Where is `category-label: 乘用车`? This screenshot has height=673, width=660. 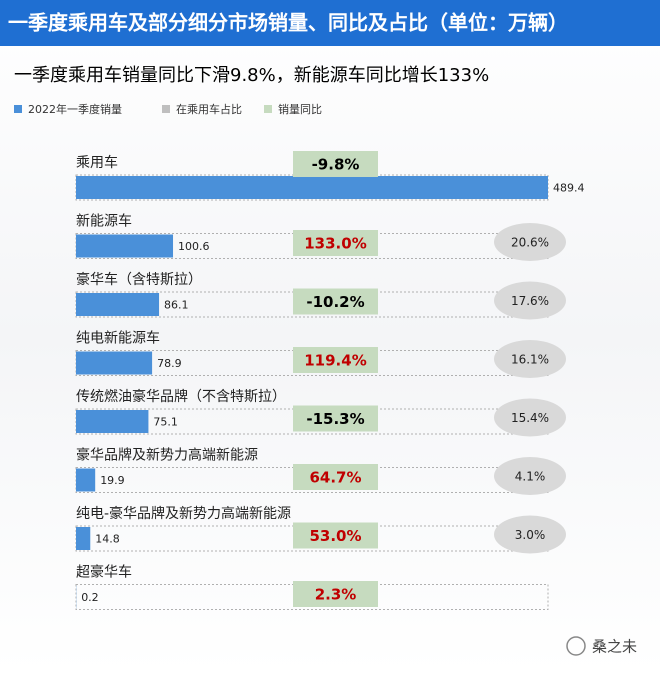
category-label: 乘用车 is located at coordinates (97, 162).